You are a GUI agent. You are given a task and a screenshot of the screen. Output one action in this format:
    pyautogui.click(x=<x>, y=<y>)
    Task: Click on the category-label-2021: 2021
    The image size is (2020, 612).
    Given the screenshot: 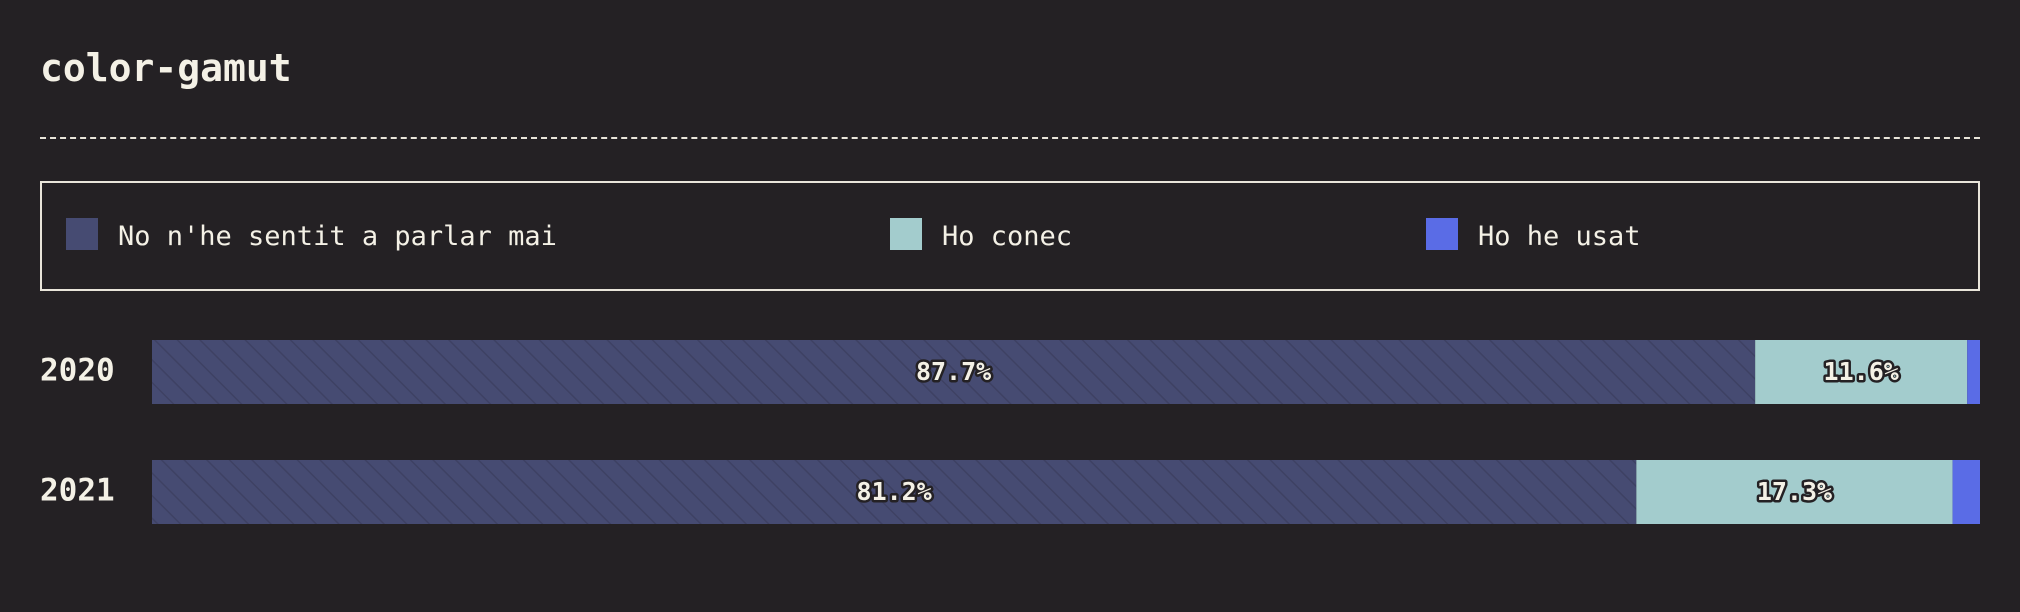 What is the action you would take?
    pyautogui.click(x=77, y=491)
    